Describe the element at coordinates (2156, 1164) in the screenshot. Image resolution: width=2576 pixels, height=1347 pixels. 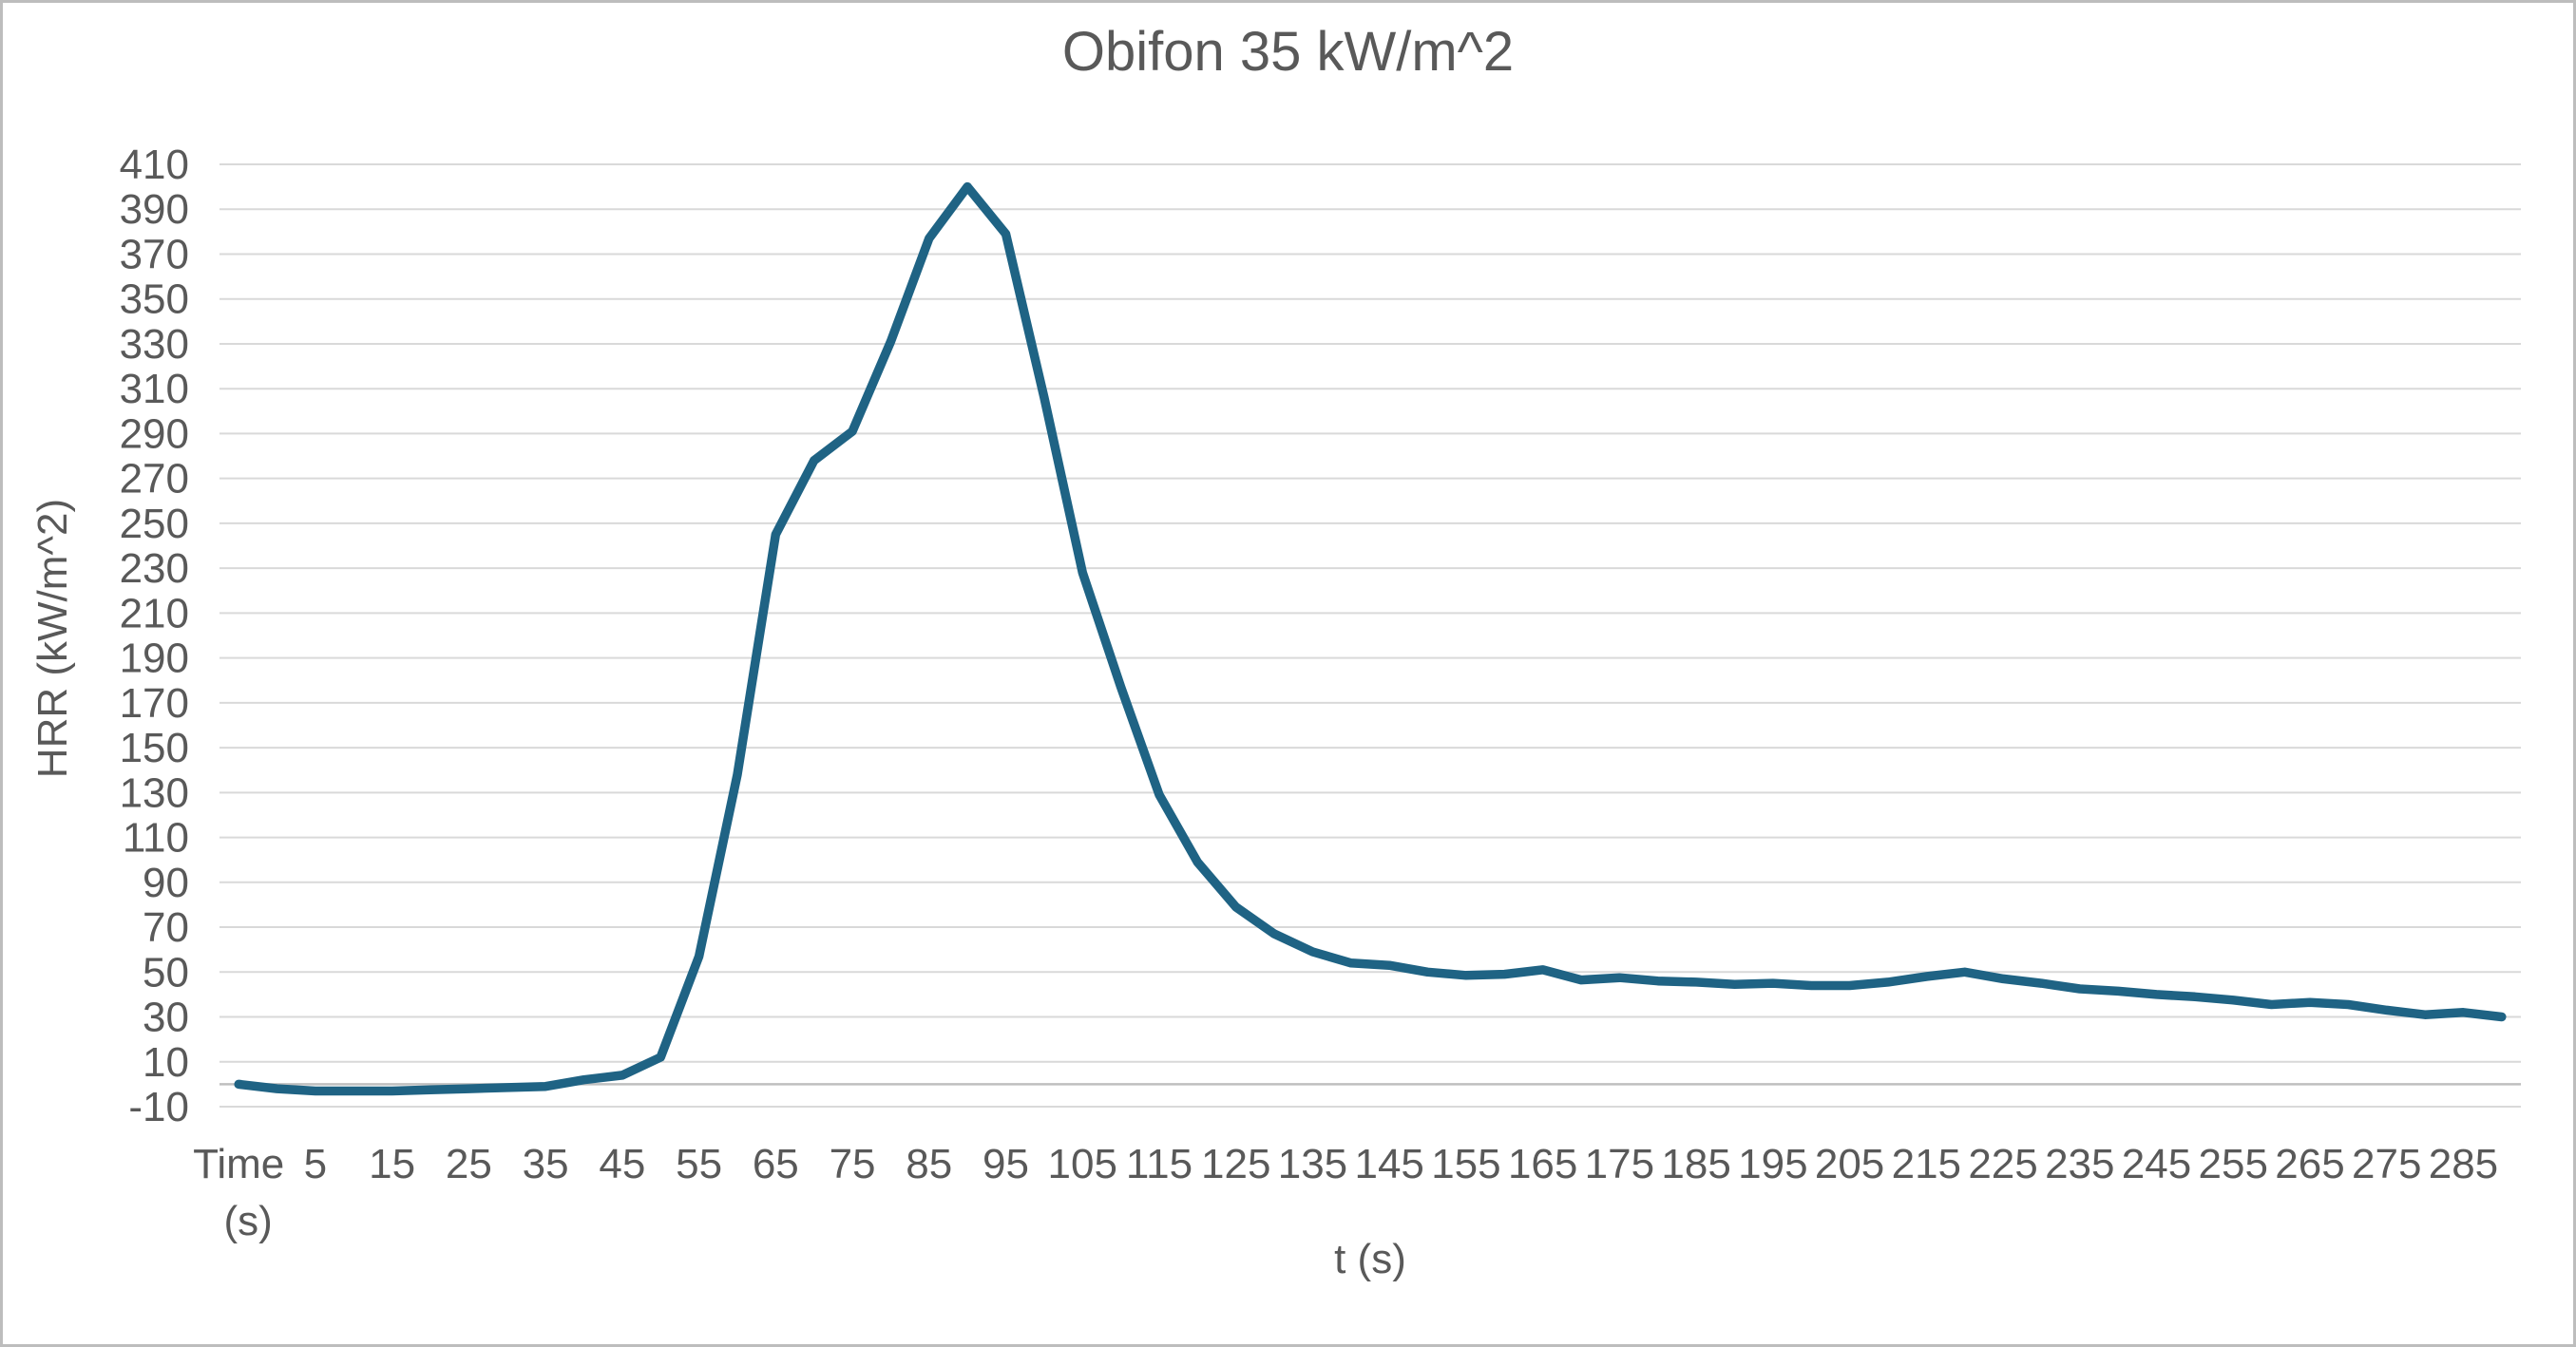
I see `x-tick-label: 245` at that location.